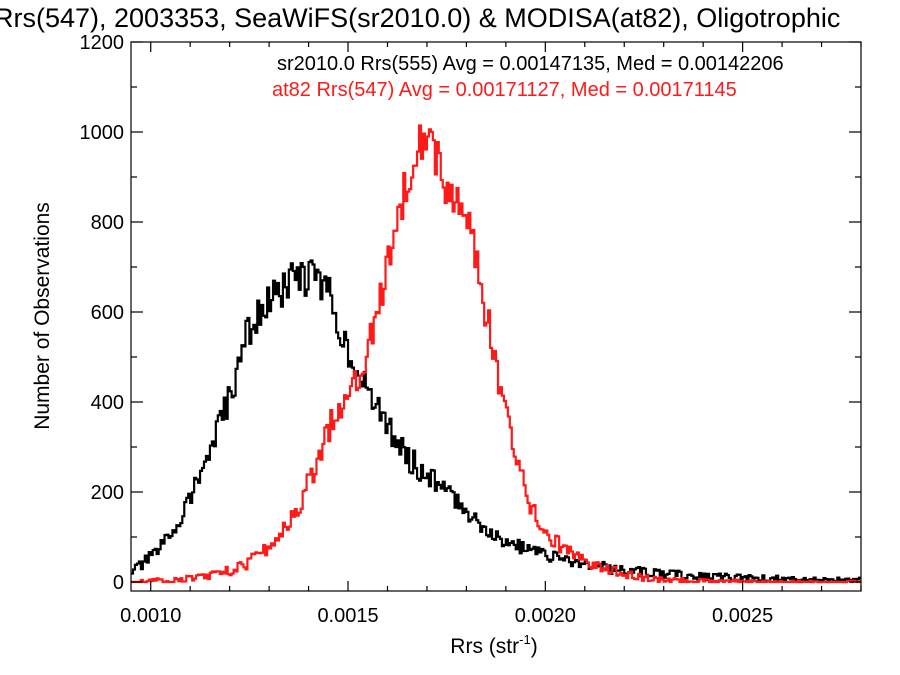 This screenshot has height=675, width=900. Describe the element at coordinates (107, 223) in the screenshot. I see `y-tick-label-4: 800` at that location.